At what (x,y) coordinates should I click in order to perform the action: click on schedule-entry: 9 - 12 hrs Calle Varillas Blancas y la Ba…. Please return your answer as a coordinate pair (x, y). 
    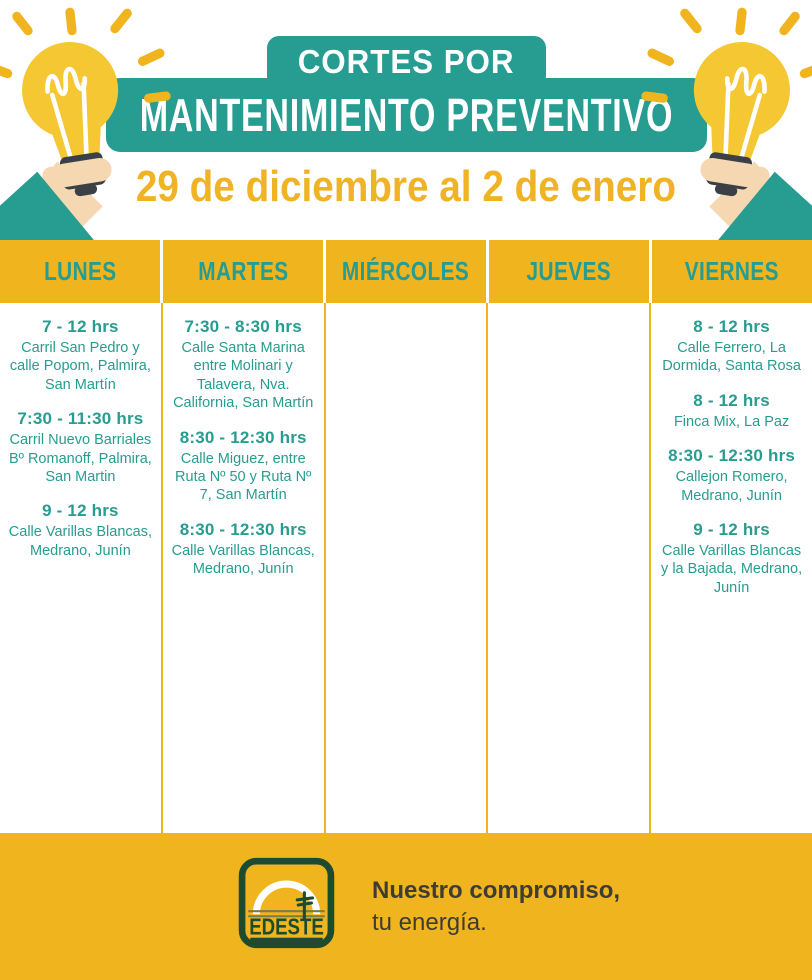
    Looking at the image, I should click on (731, 558).